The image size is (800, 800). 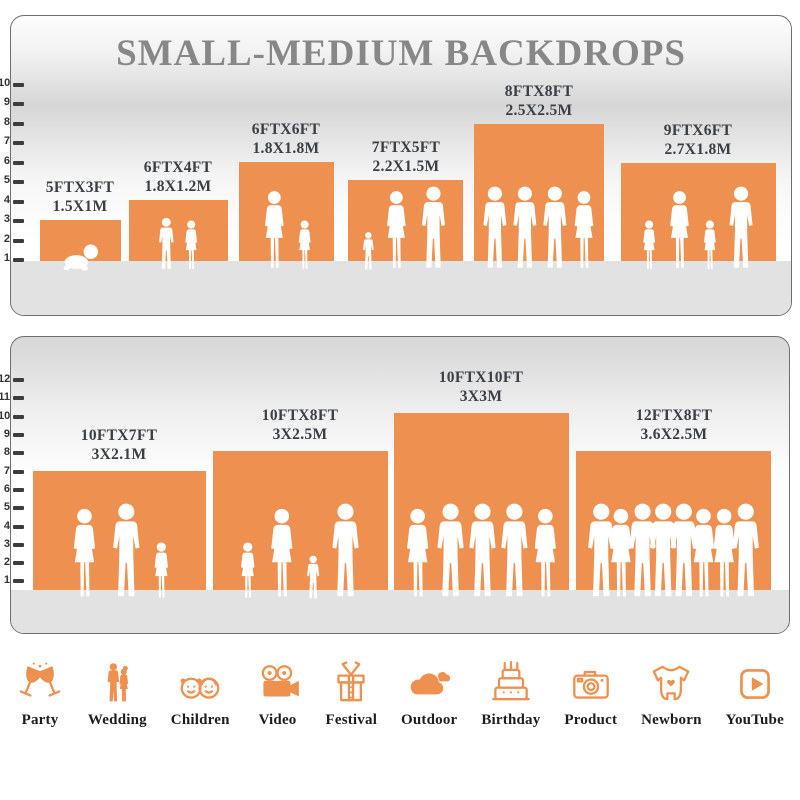 I want to click on size-label: 8FTX8FT 2.5X2.5M, so click(x=539, y=101).